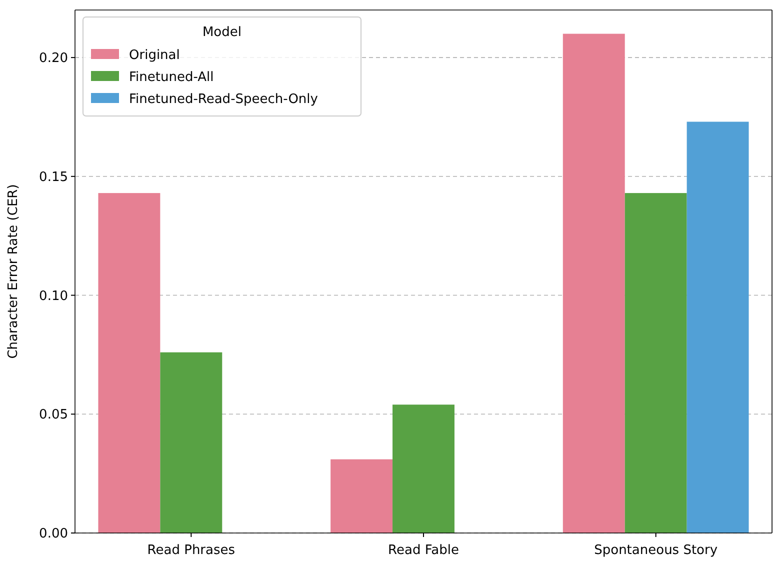 The height and width of the screenshot is (561, 773). I want to click on x-tick-label: Read Phrases, so click(191, 550).